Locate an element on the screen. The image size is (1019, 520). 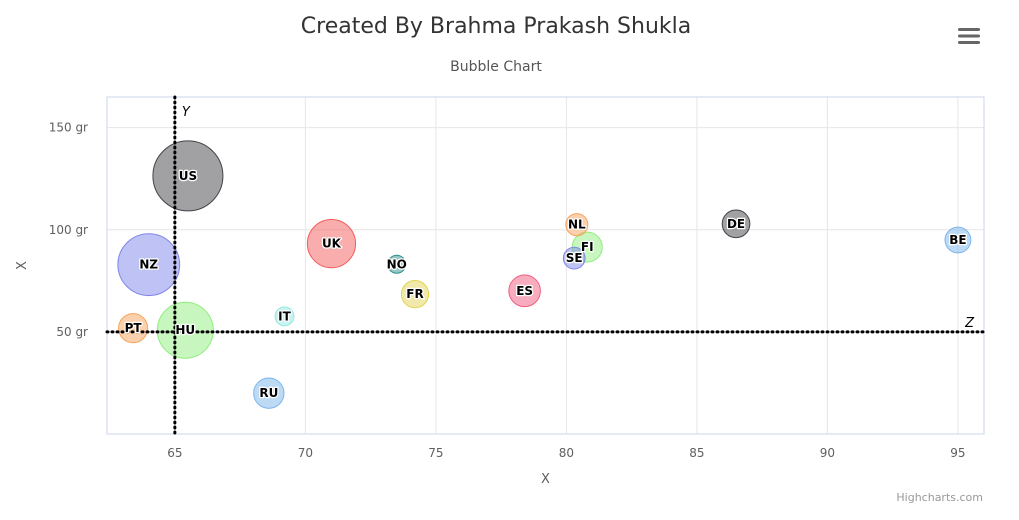
y-tick-label: 150 gr is located at coordinates (68, 128).